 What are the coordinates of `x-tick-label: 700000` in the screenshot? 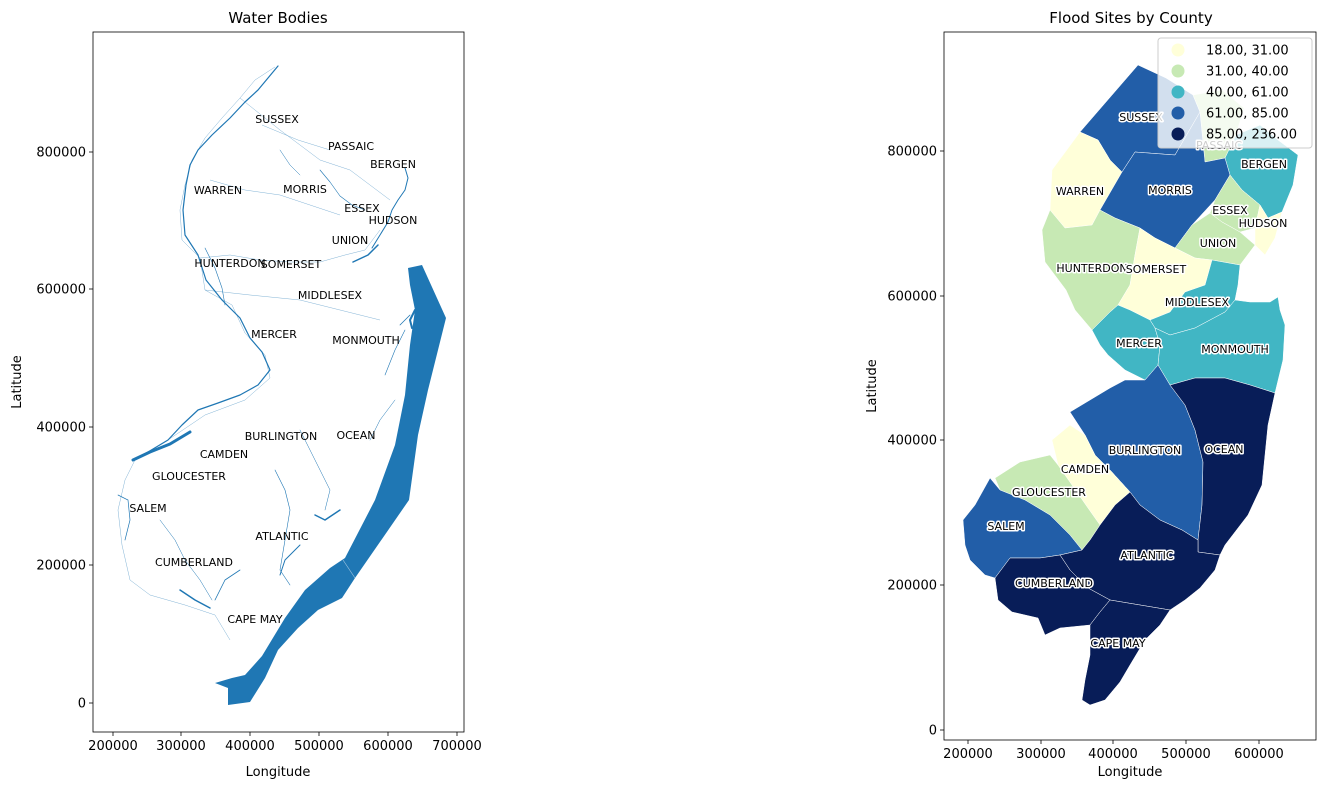 It's located at (457, 746).